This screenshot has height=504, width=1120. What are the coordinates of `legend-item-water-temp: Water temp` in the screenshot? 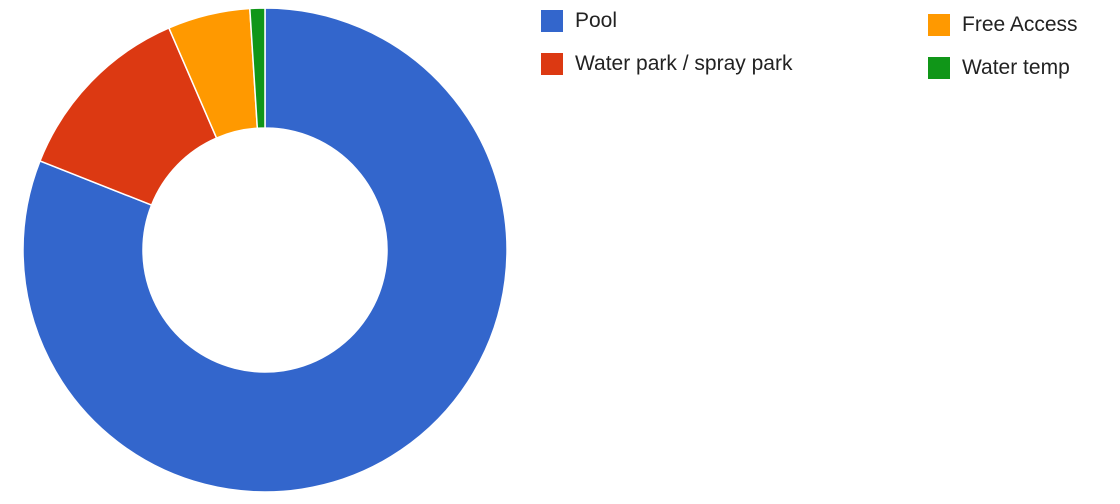 It's located at (999, 68).